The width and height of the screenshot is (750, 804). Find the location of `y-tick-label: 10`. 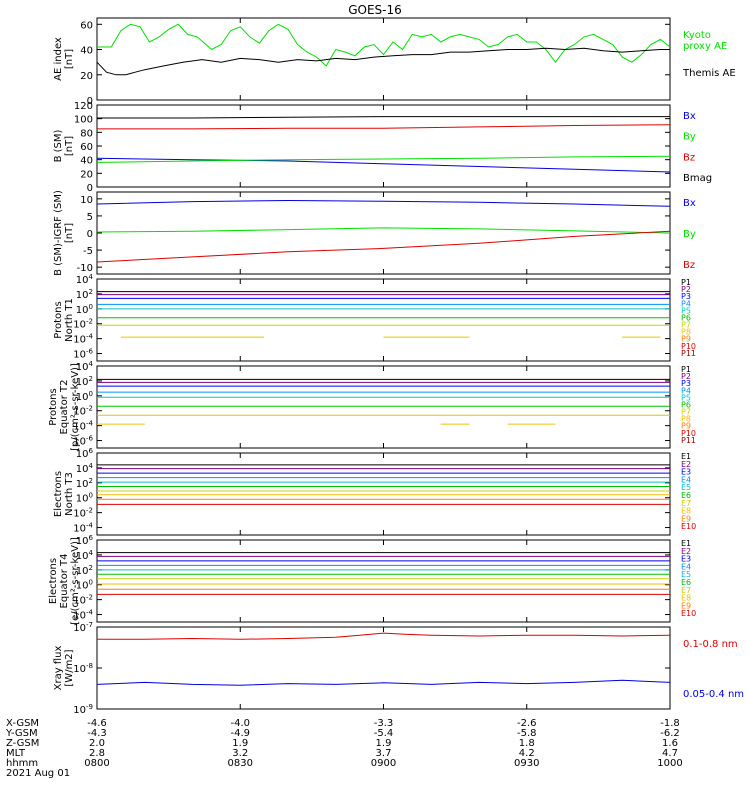

y-tick-label: 10 is located at coordinates (86, 200).